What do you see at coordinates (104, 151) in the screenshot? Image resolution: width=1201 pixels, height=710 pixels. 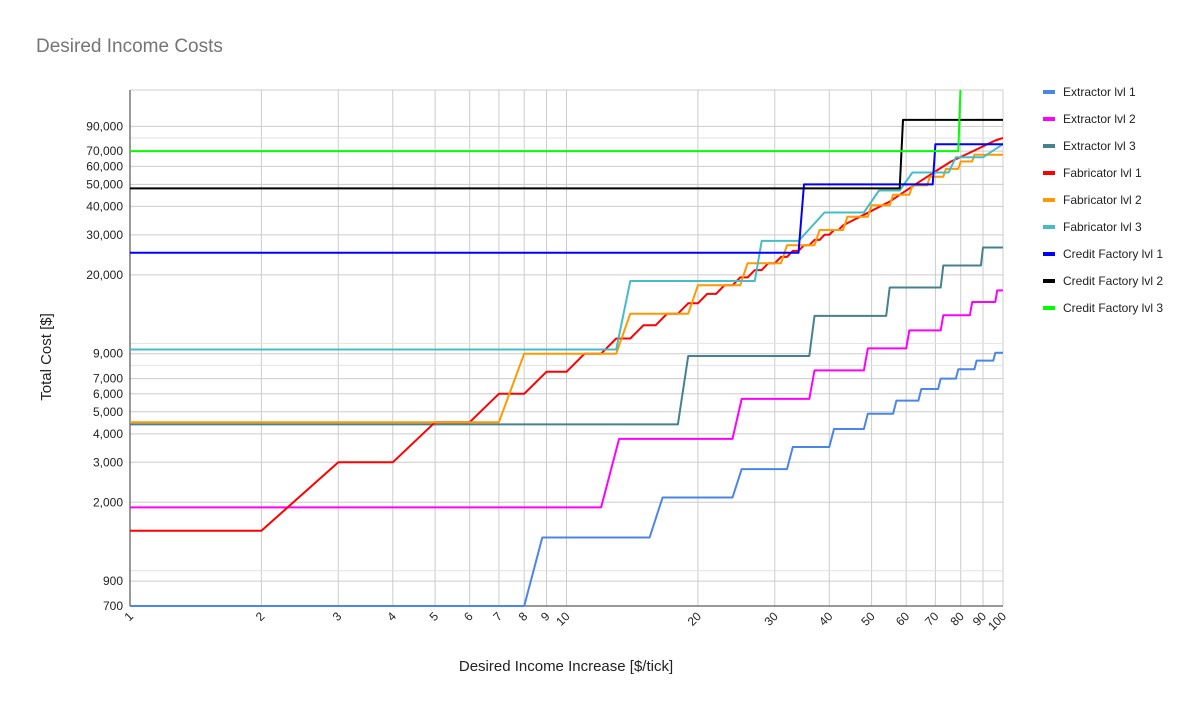 I see `y-tick-label: 70,000` at bounding box center [104, 151].